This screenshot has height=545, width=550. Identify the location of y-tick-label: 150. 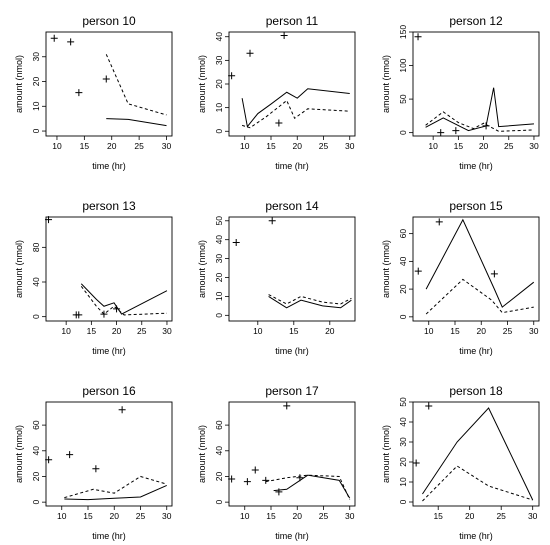
(403, 32).